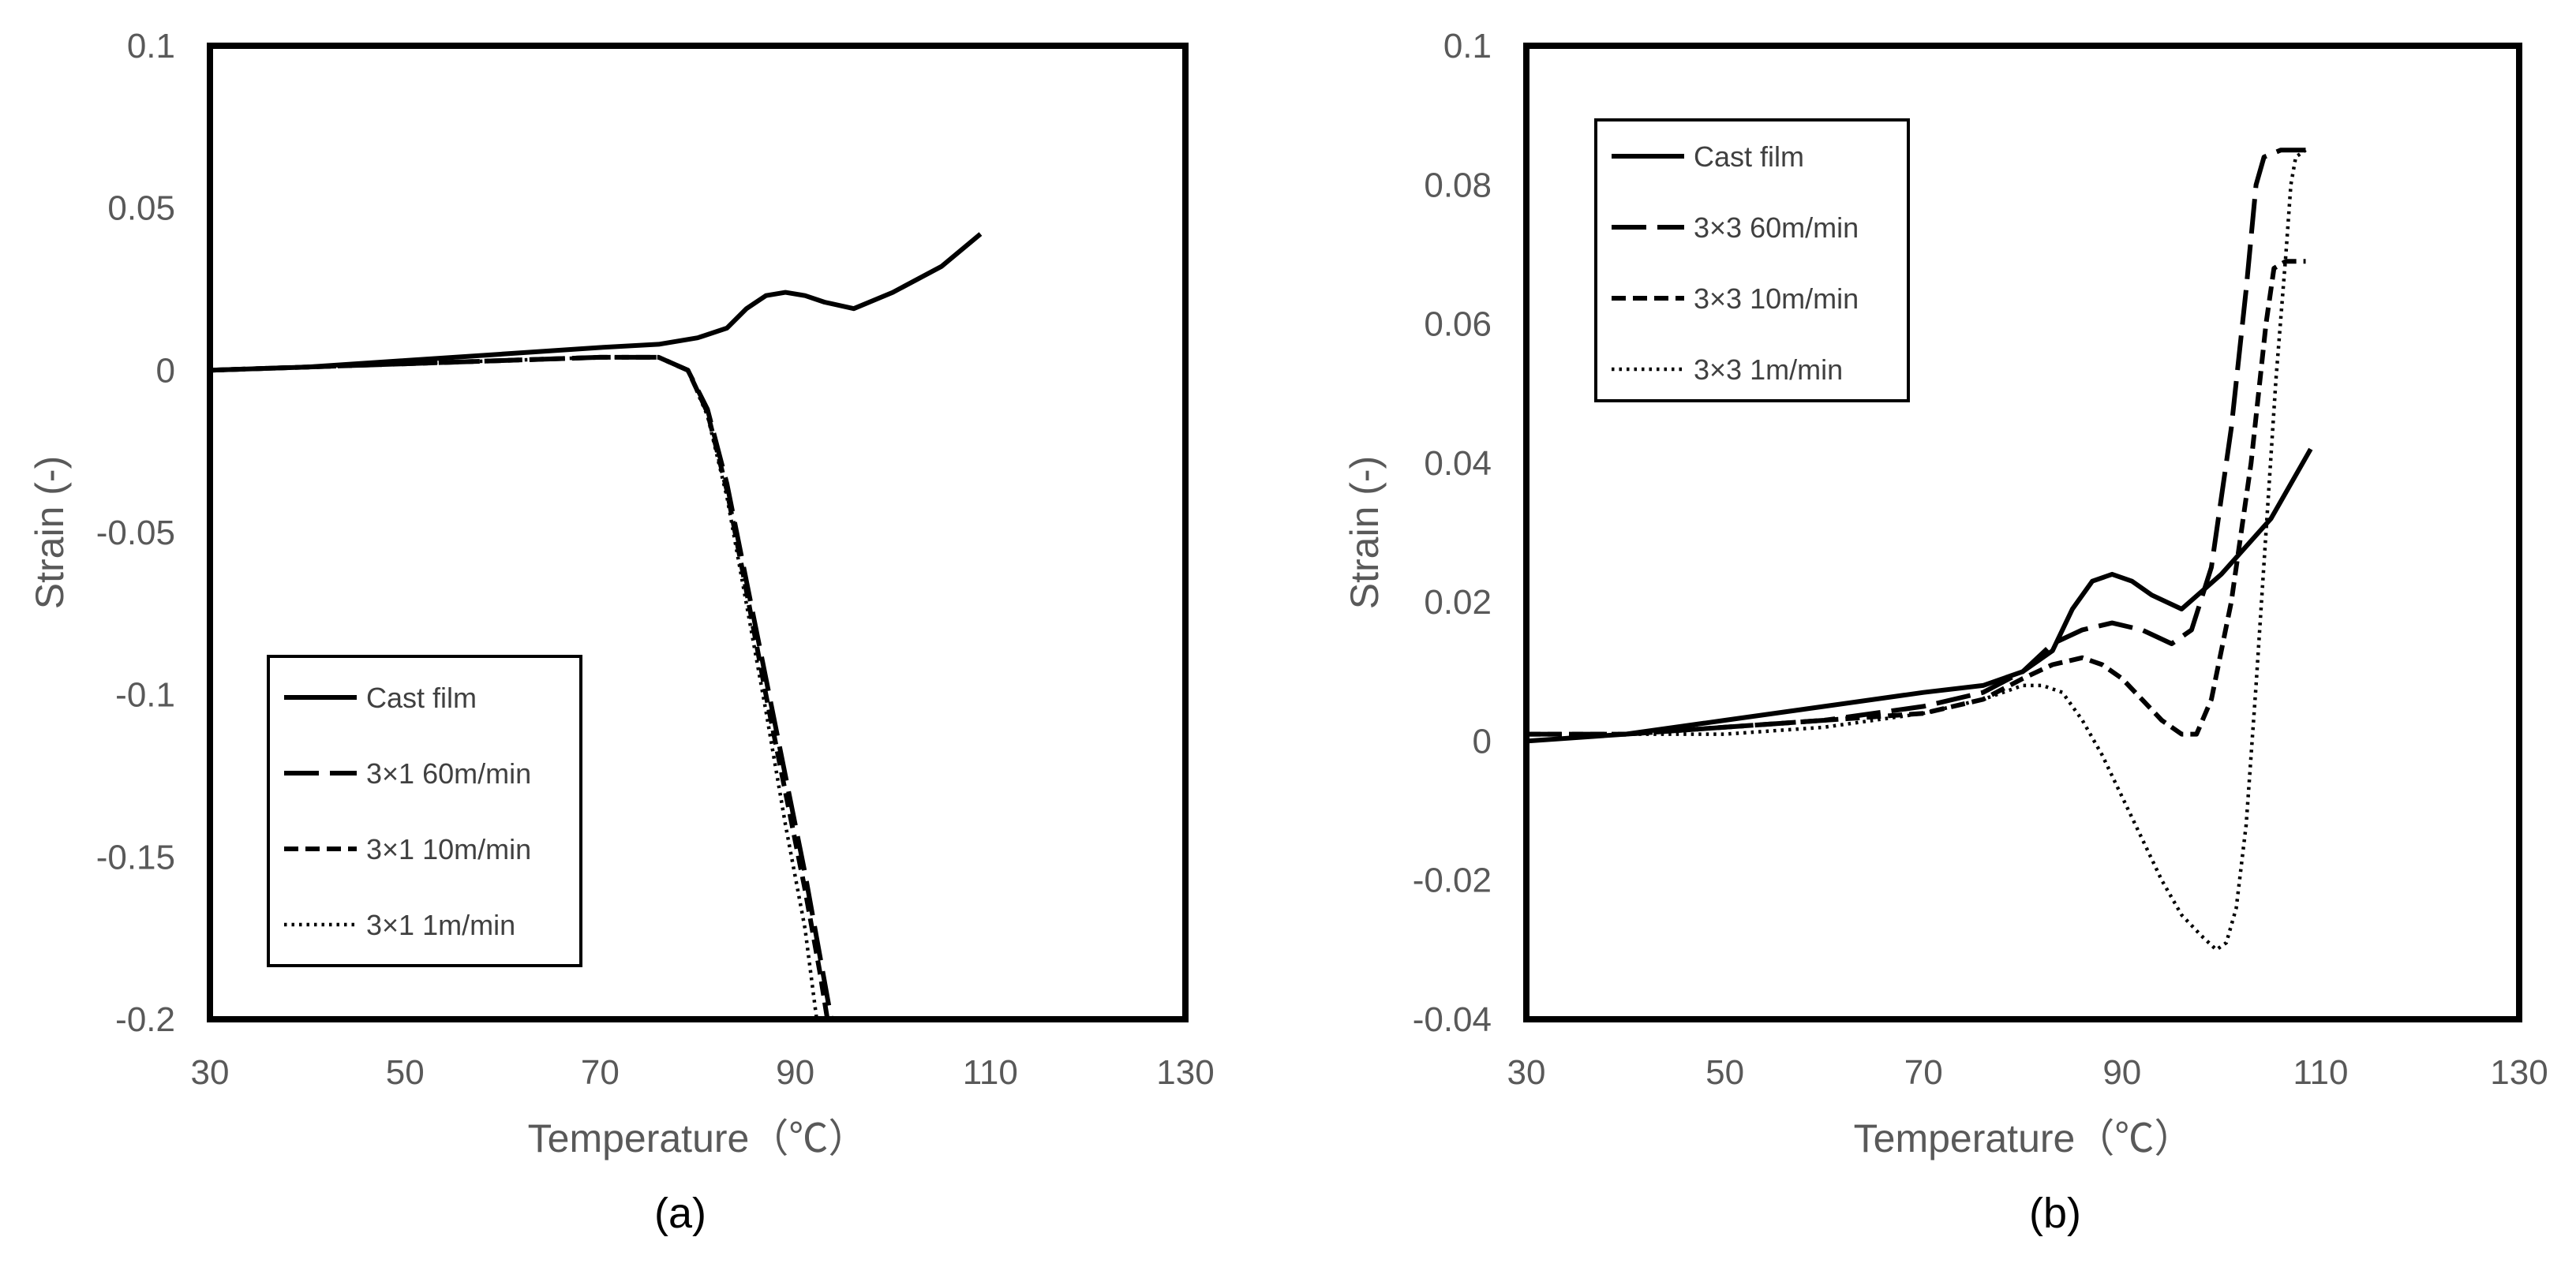 Image resolution: width=2576 pixels, height=1267 pixels. I want to click on chart-b-legend-label-3: 3×3 1m/min, so click(1768, 369).